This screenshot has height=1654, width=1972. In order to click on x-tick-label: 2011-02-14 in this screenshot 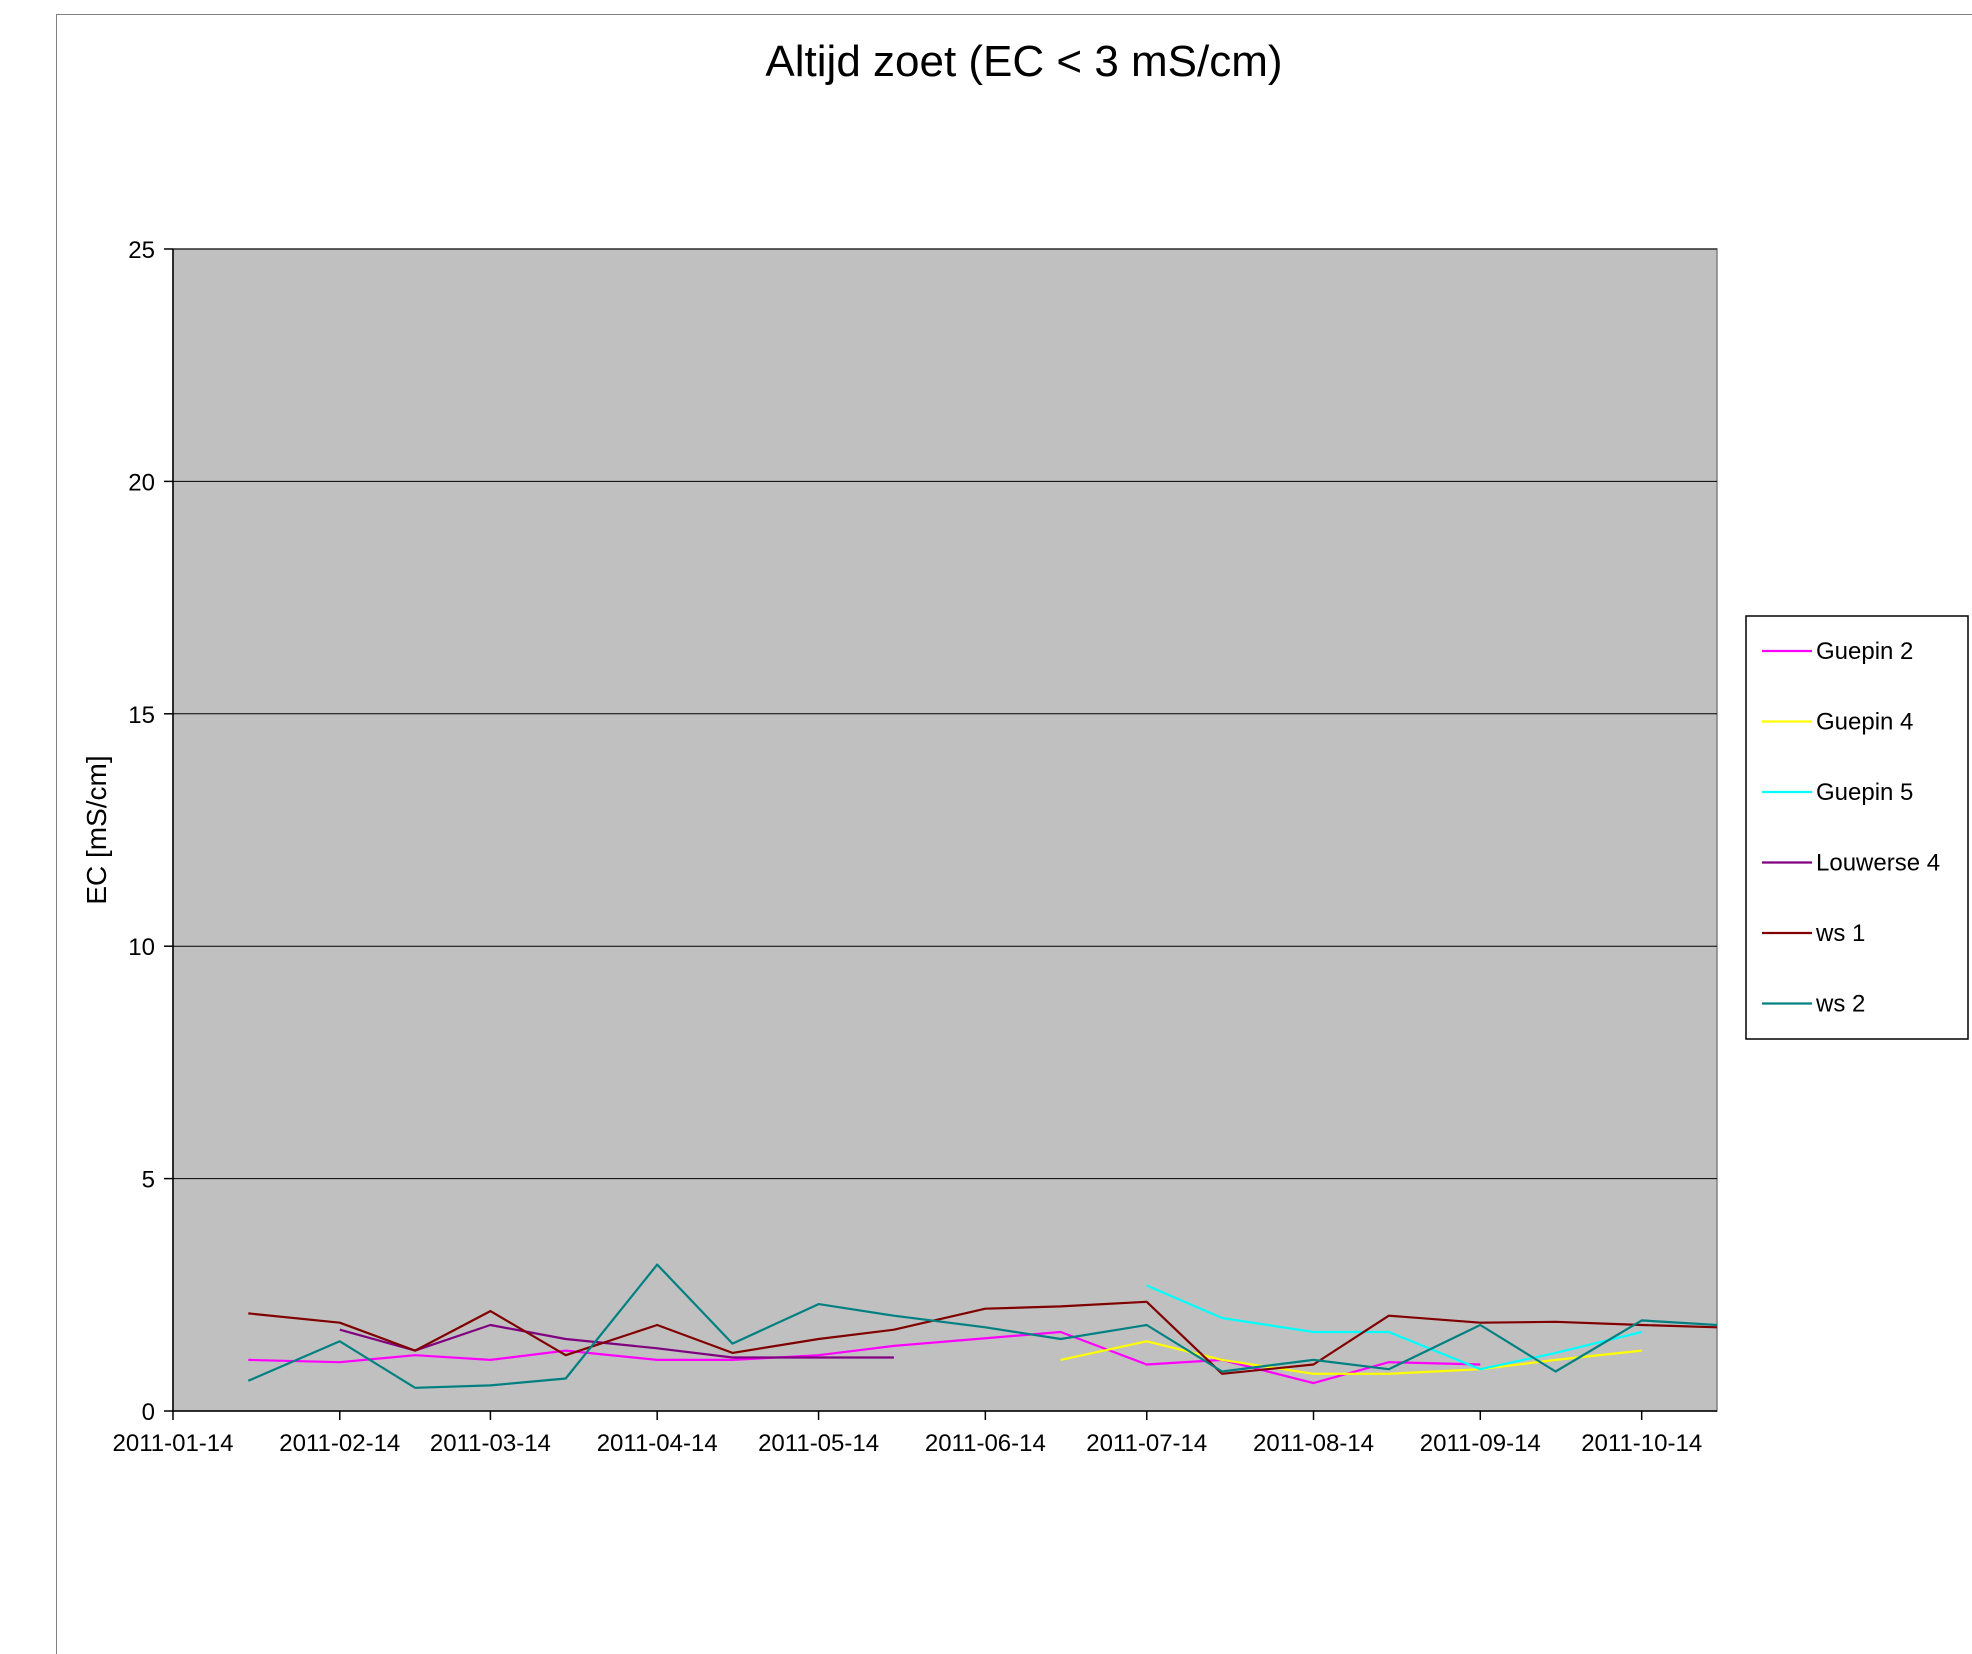, I will do `click(339, 1443)`.